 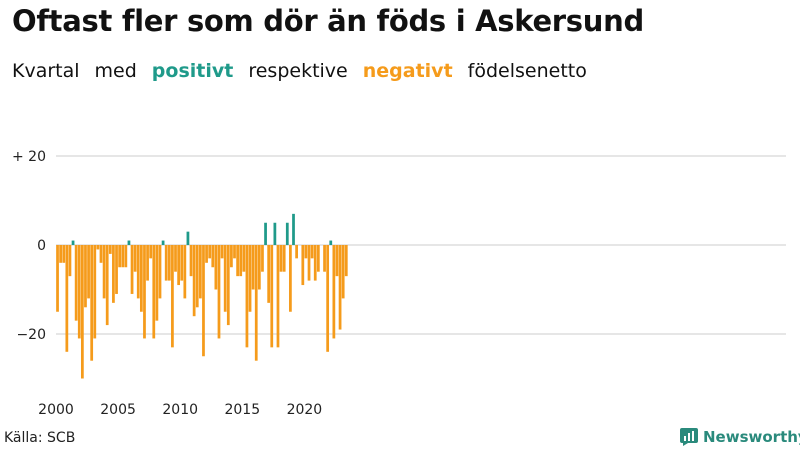 What do you see at coordinates (298, 71) in the screenshot?
I see `subtitle-text-respektive: respektive` at bounding box center [298, 71].